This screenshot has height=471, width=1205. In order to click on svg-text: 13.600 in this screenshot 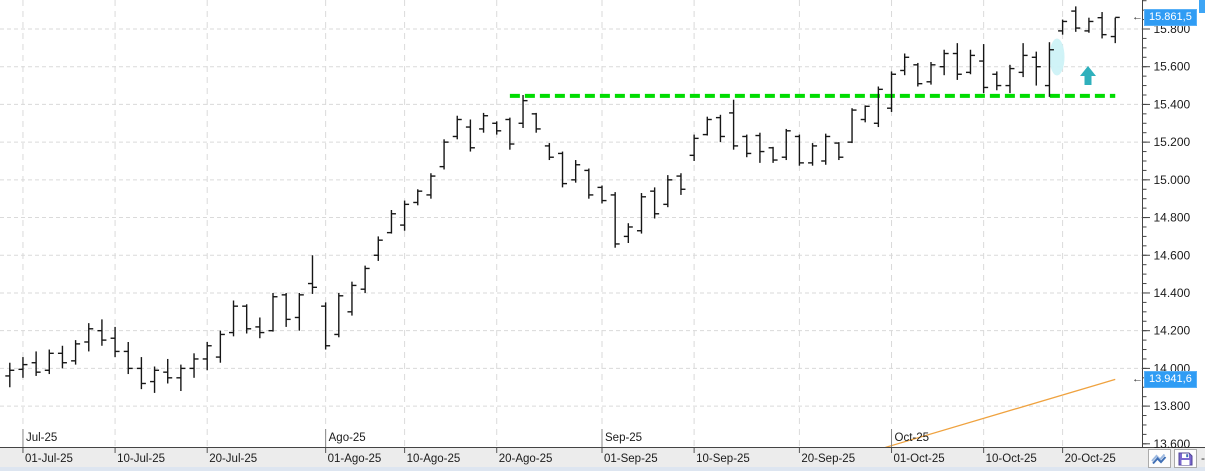, I will do `click(1172, 444)`.